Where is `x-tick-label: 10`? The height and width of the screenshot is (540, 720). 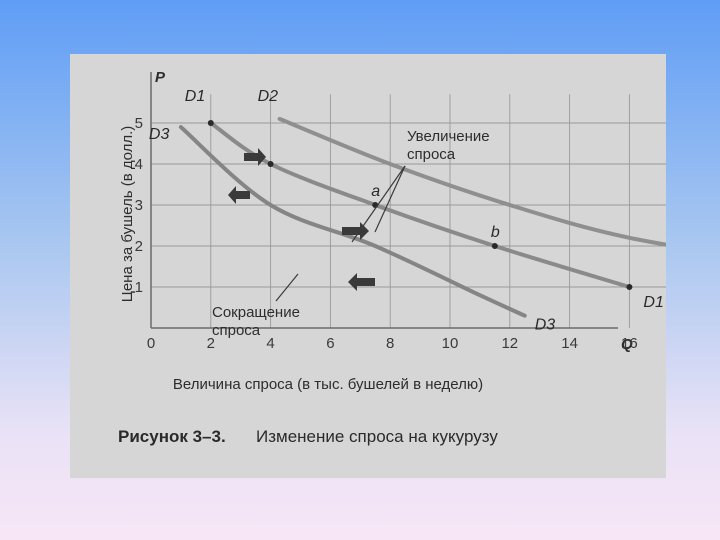 x-tick-label: 10 is located at coordinates (450, 343).